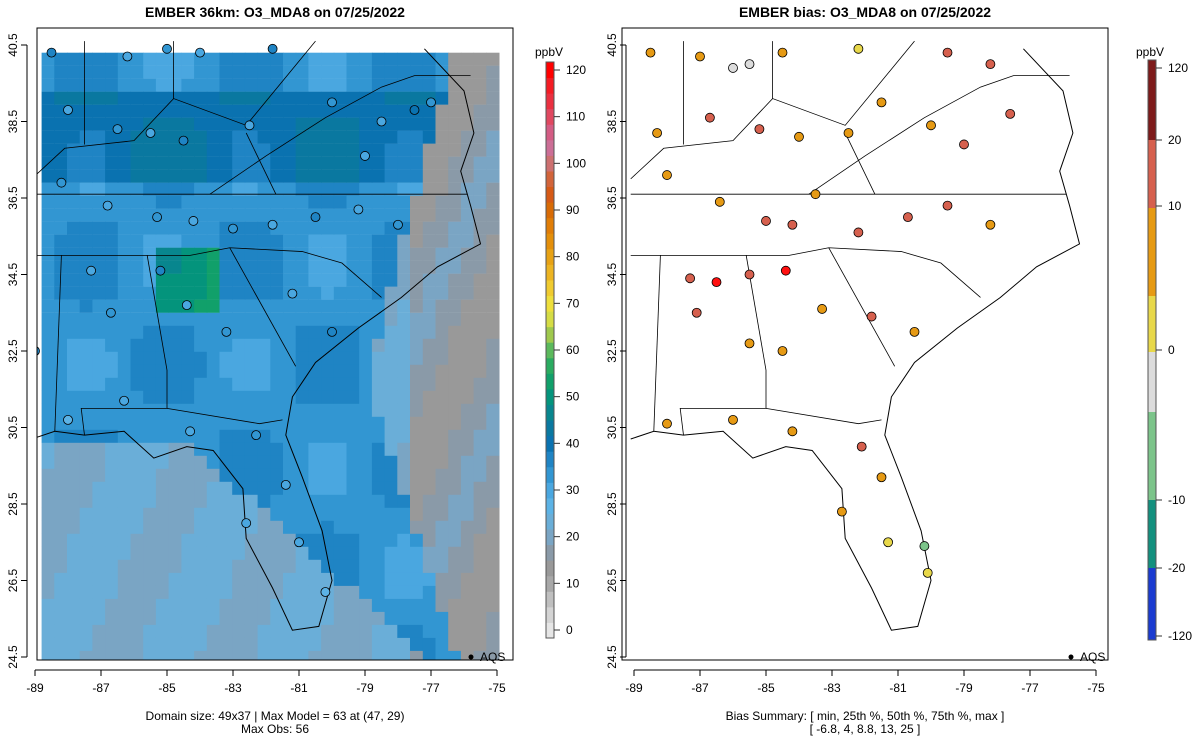  What do you see at coordinates (634, 688) in the screenshot?
I see `x-tick-label: -89` at bounding box center [634, 688].